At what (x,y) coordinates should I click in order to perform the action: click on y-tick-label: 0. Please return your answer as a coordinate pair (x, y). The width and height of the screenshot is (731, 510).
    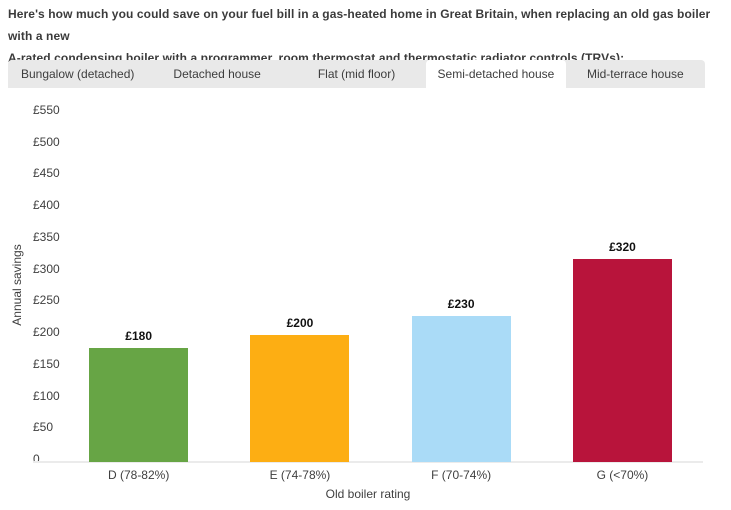
    Looking at the image, I should click on (36, 459).